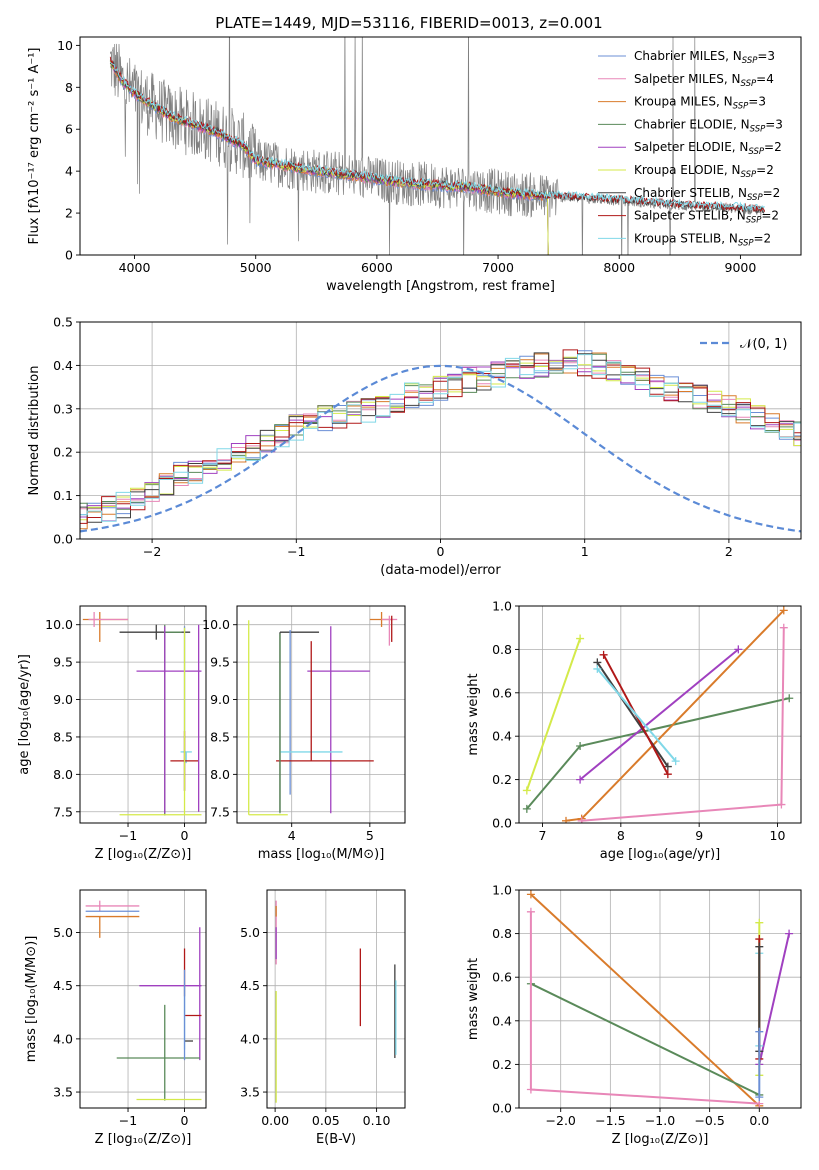 This screenshot has height=1170, width=819. What do you see at coordinates (326, 1120) in the screenshot?
I see `x-tick-label: 0.05` at bounding box center [326, 1120].